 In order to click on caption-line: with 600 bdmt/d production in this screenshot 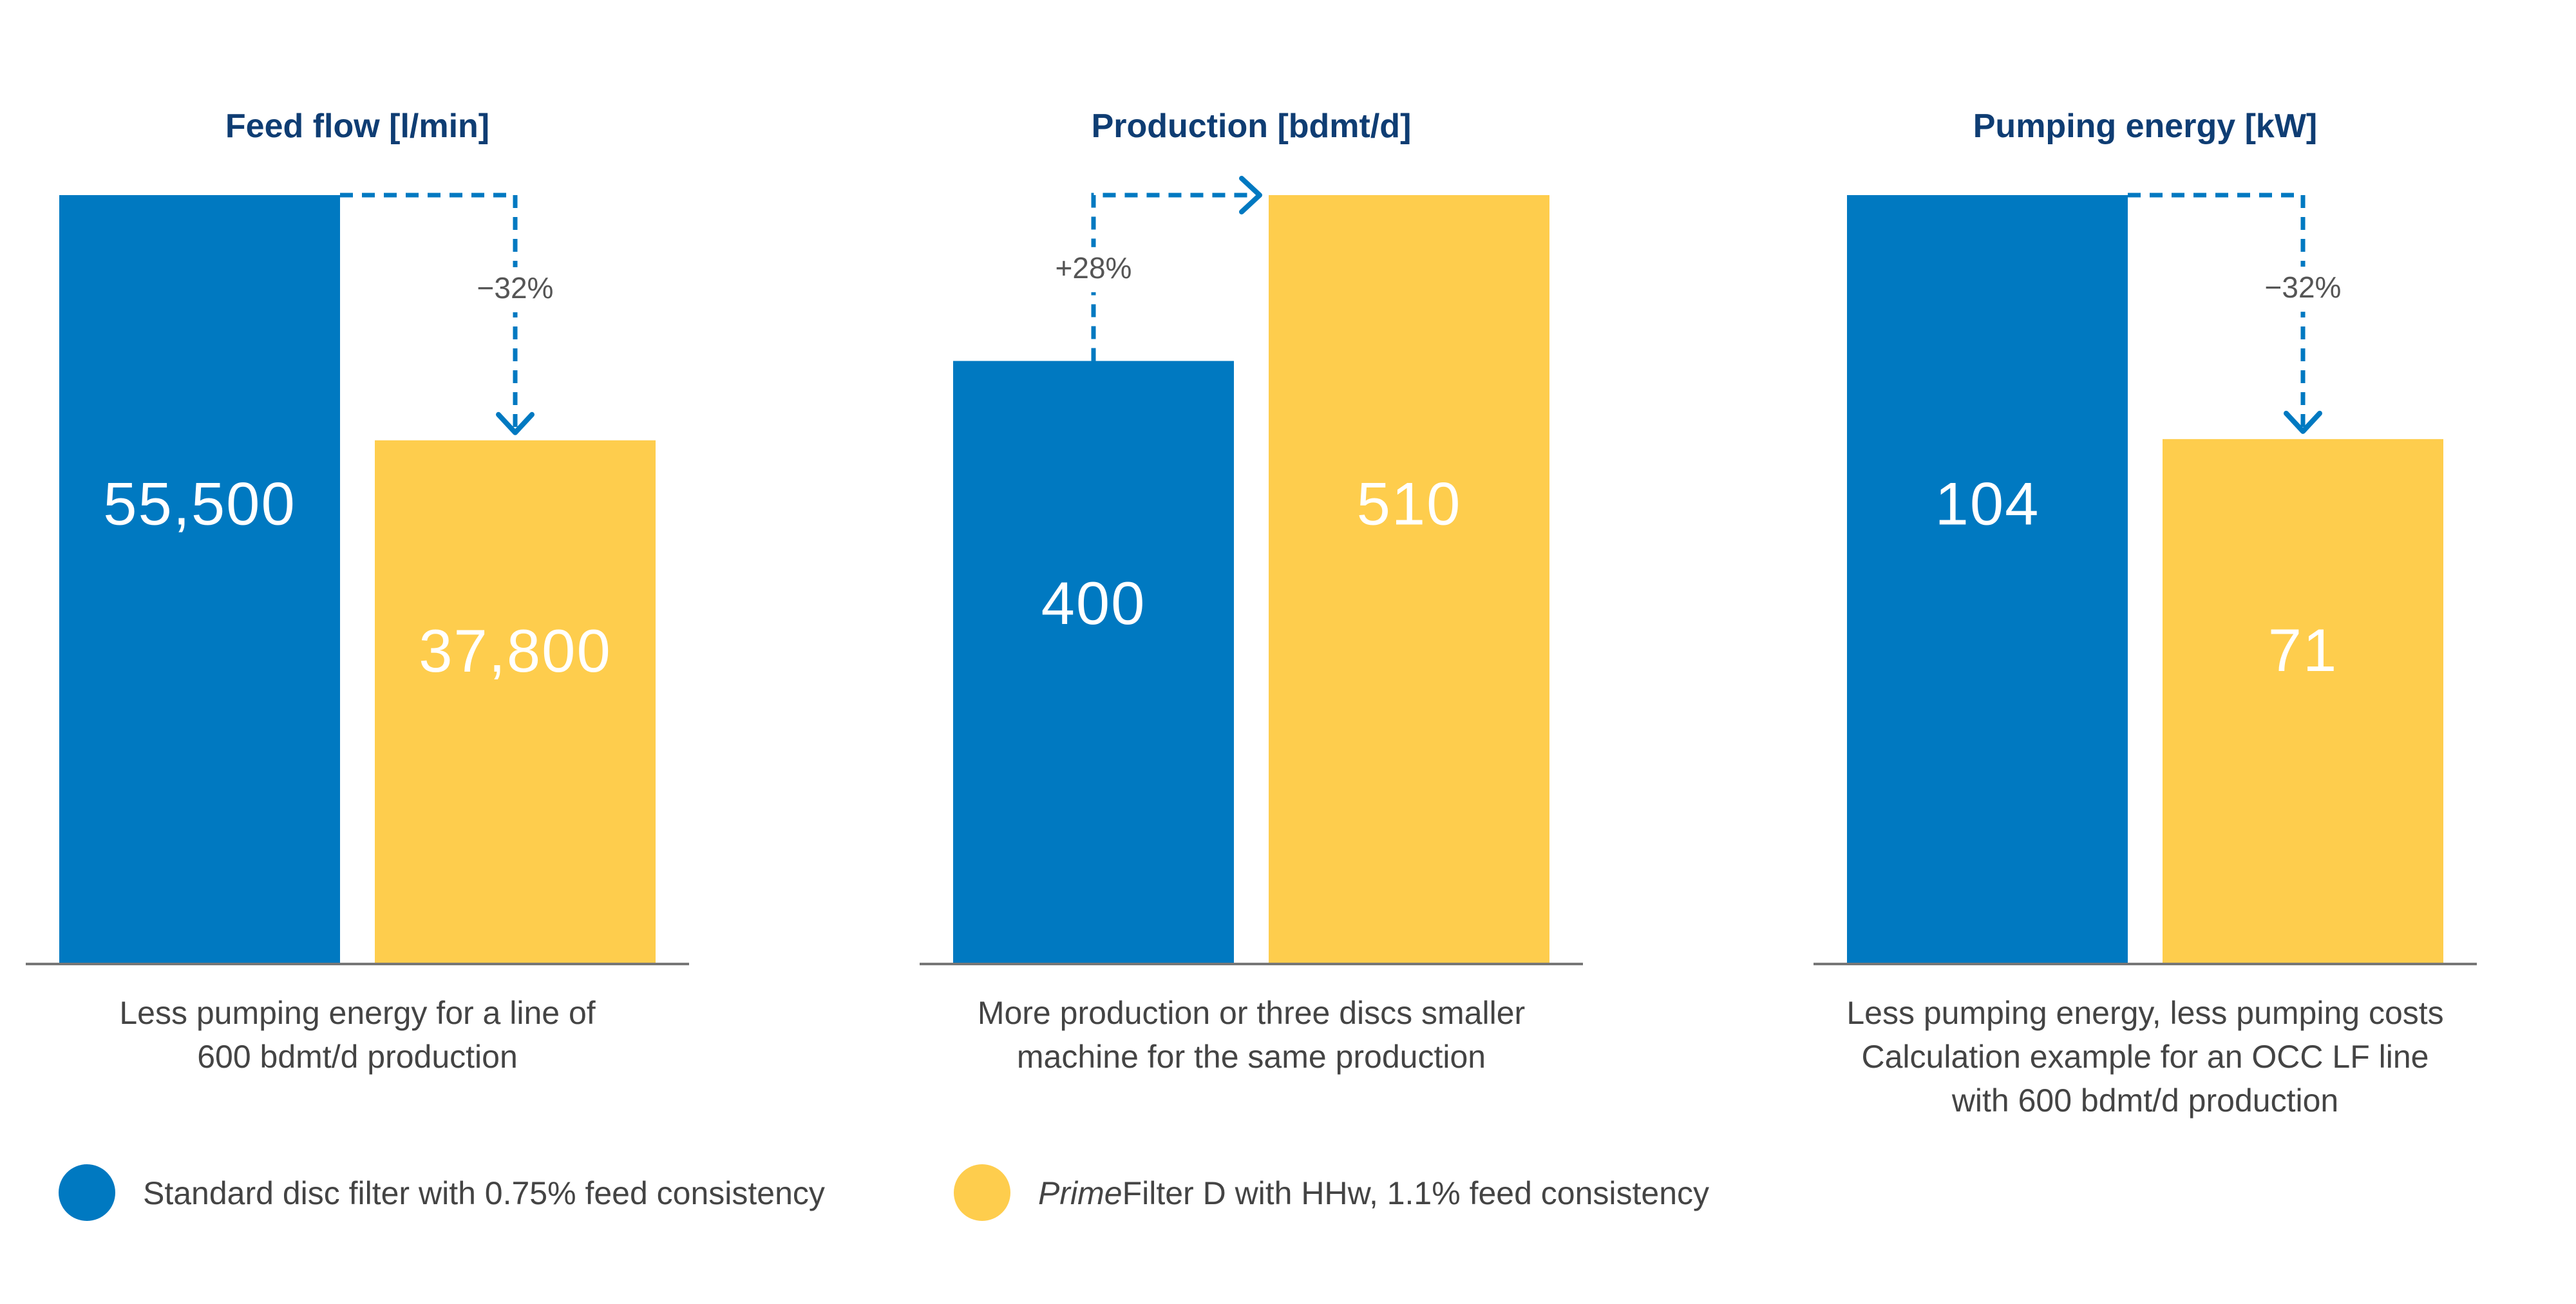, I will do `click(2144, 1100)`.